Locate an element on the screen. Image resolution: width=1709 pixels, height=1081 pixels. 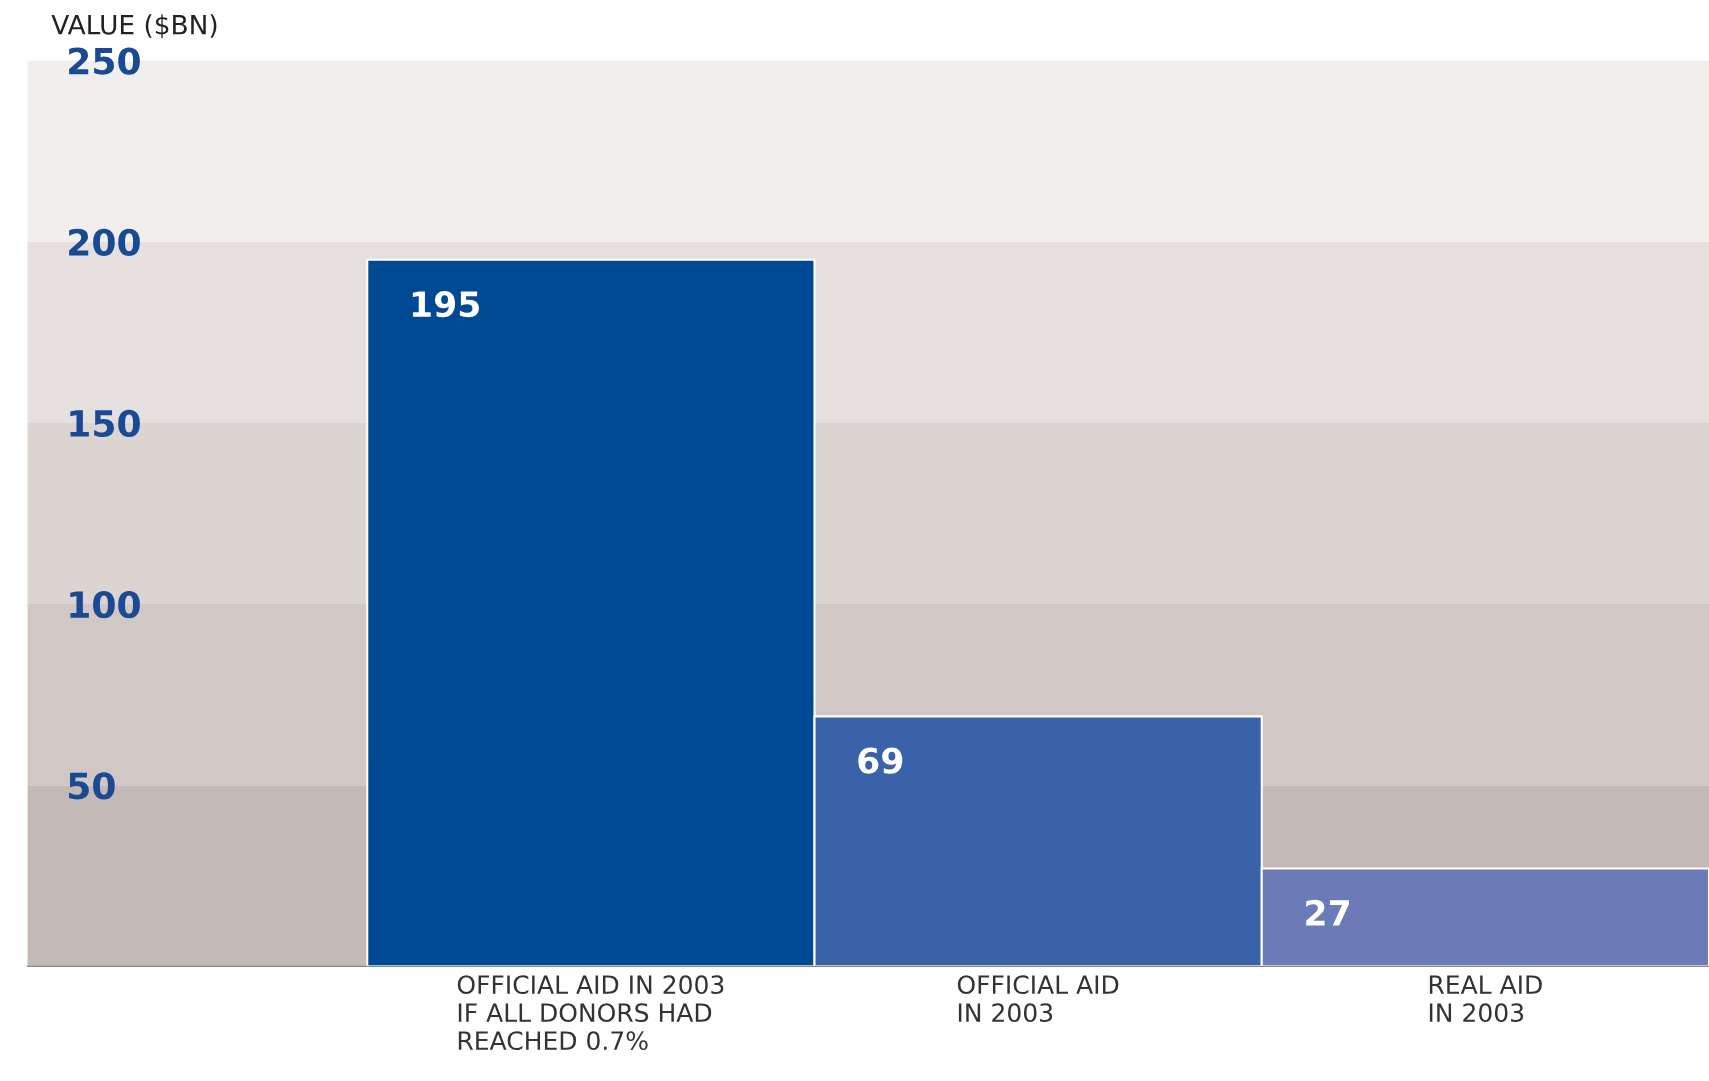
y-tick-label: 150 is located at coordinates (105, 423).